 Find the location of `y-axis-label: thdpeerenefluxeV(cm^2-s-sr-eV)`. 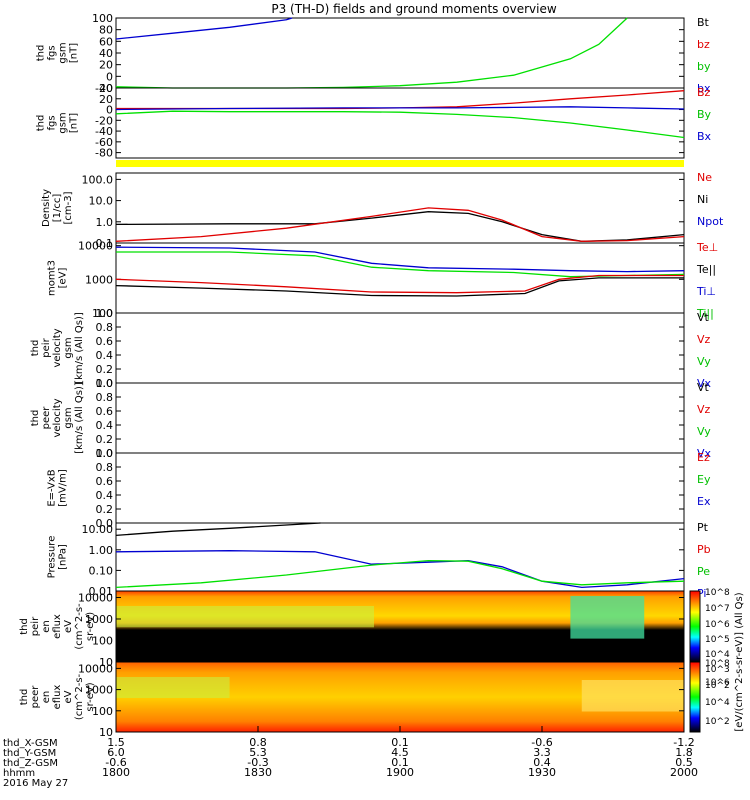

y-axis-label: thdpeerenefluxeV(cm^2-s-sr-eV) is located at coordinates (57, 696).